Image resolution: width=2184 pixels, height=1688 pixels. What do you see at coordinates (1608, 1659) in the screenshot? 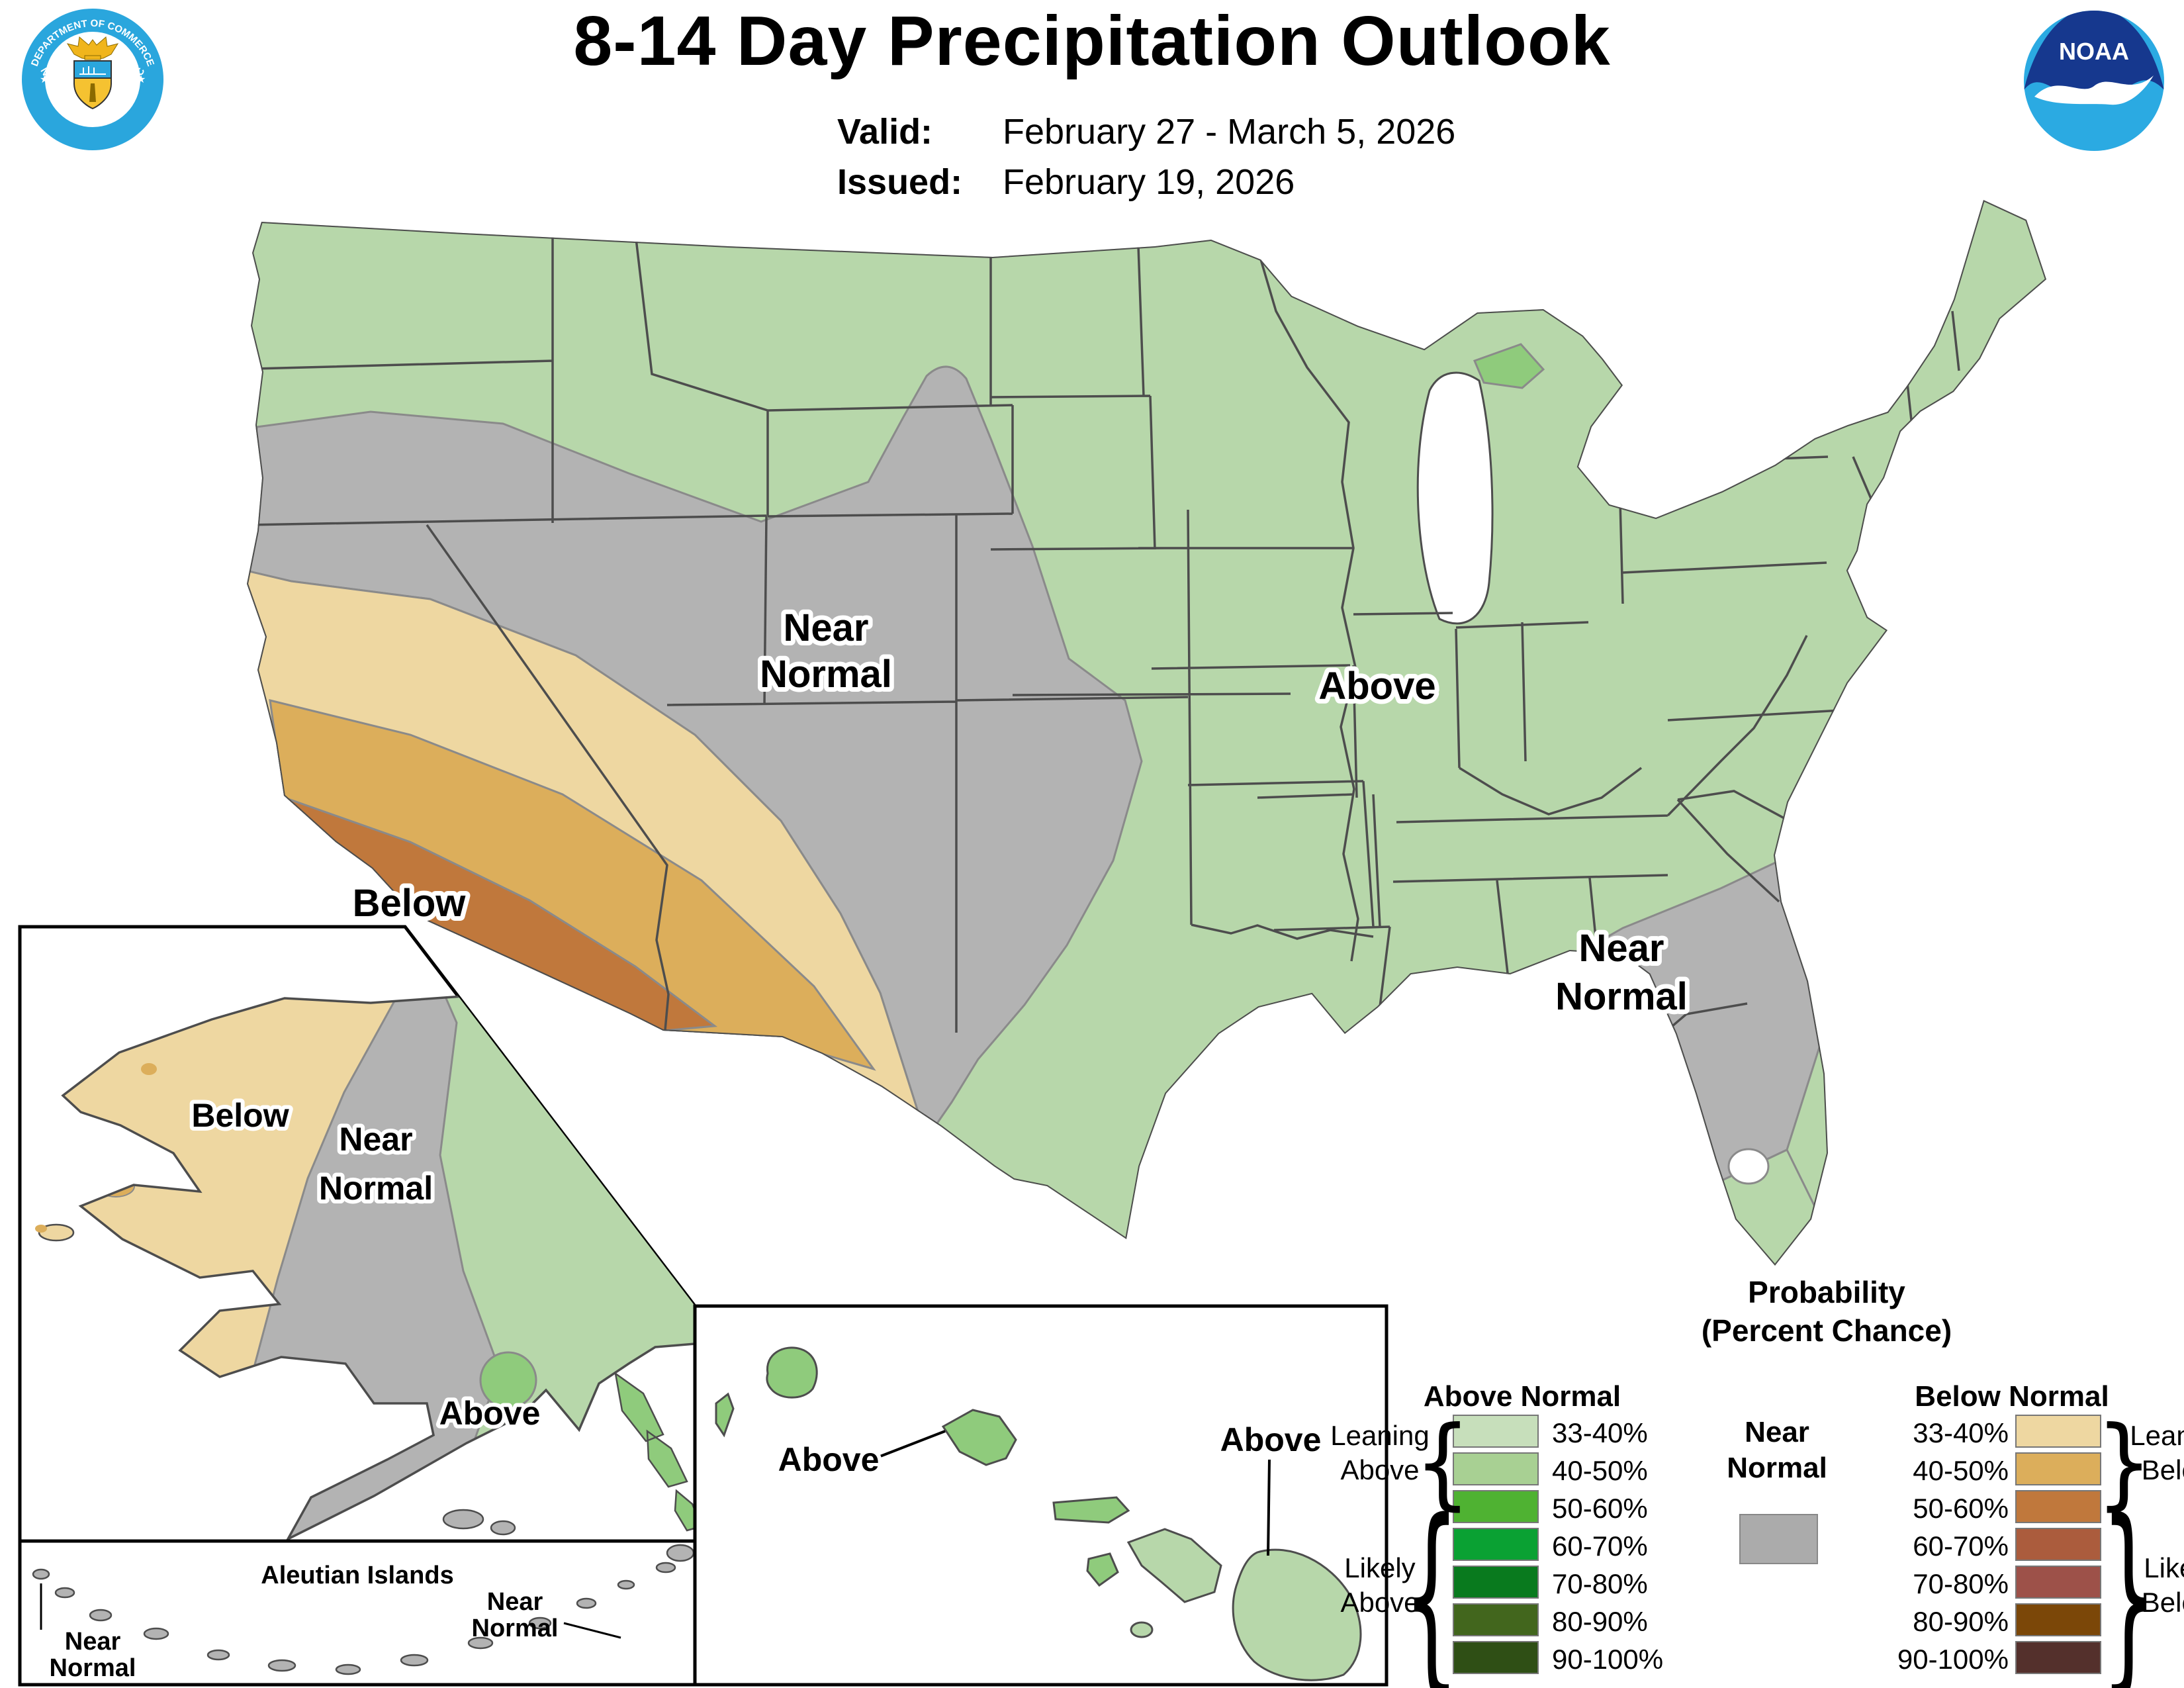
I see `legend-above-pct: 90-100%` at bounding box center [1608, 1659].